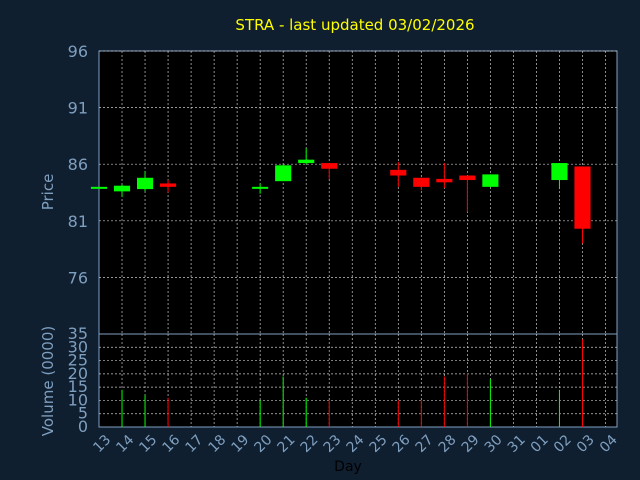 The width and height of the screenshot is (640, 480). I want to click on price-axis-label: Price, so click(48, 192).